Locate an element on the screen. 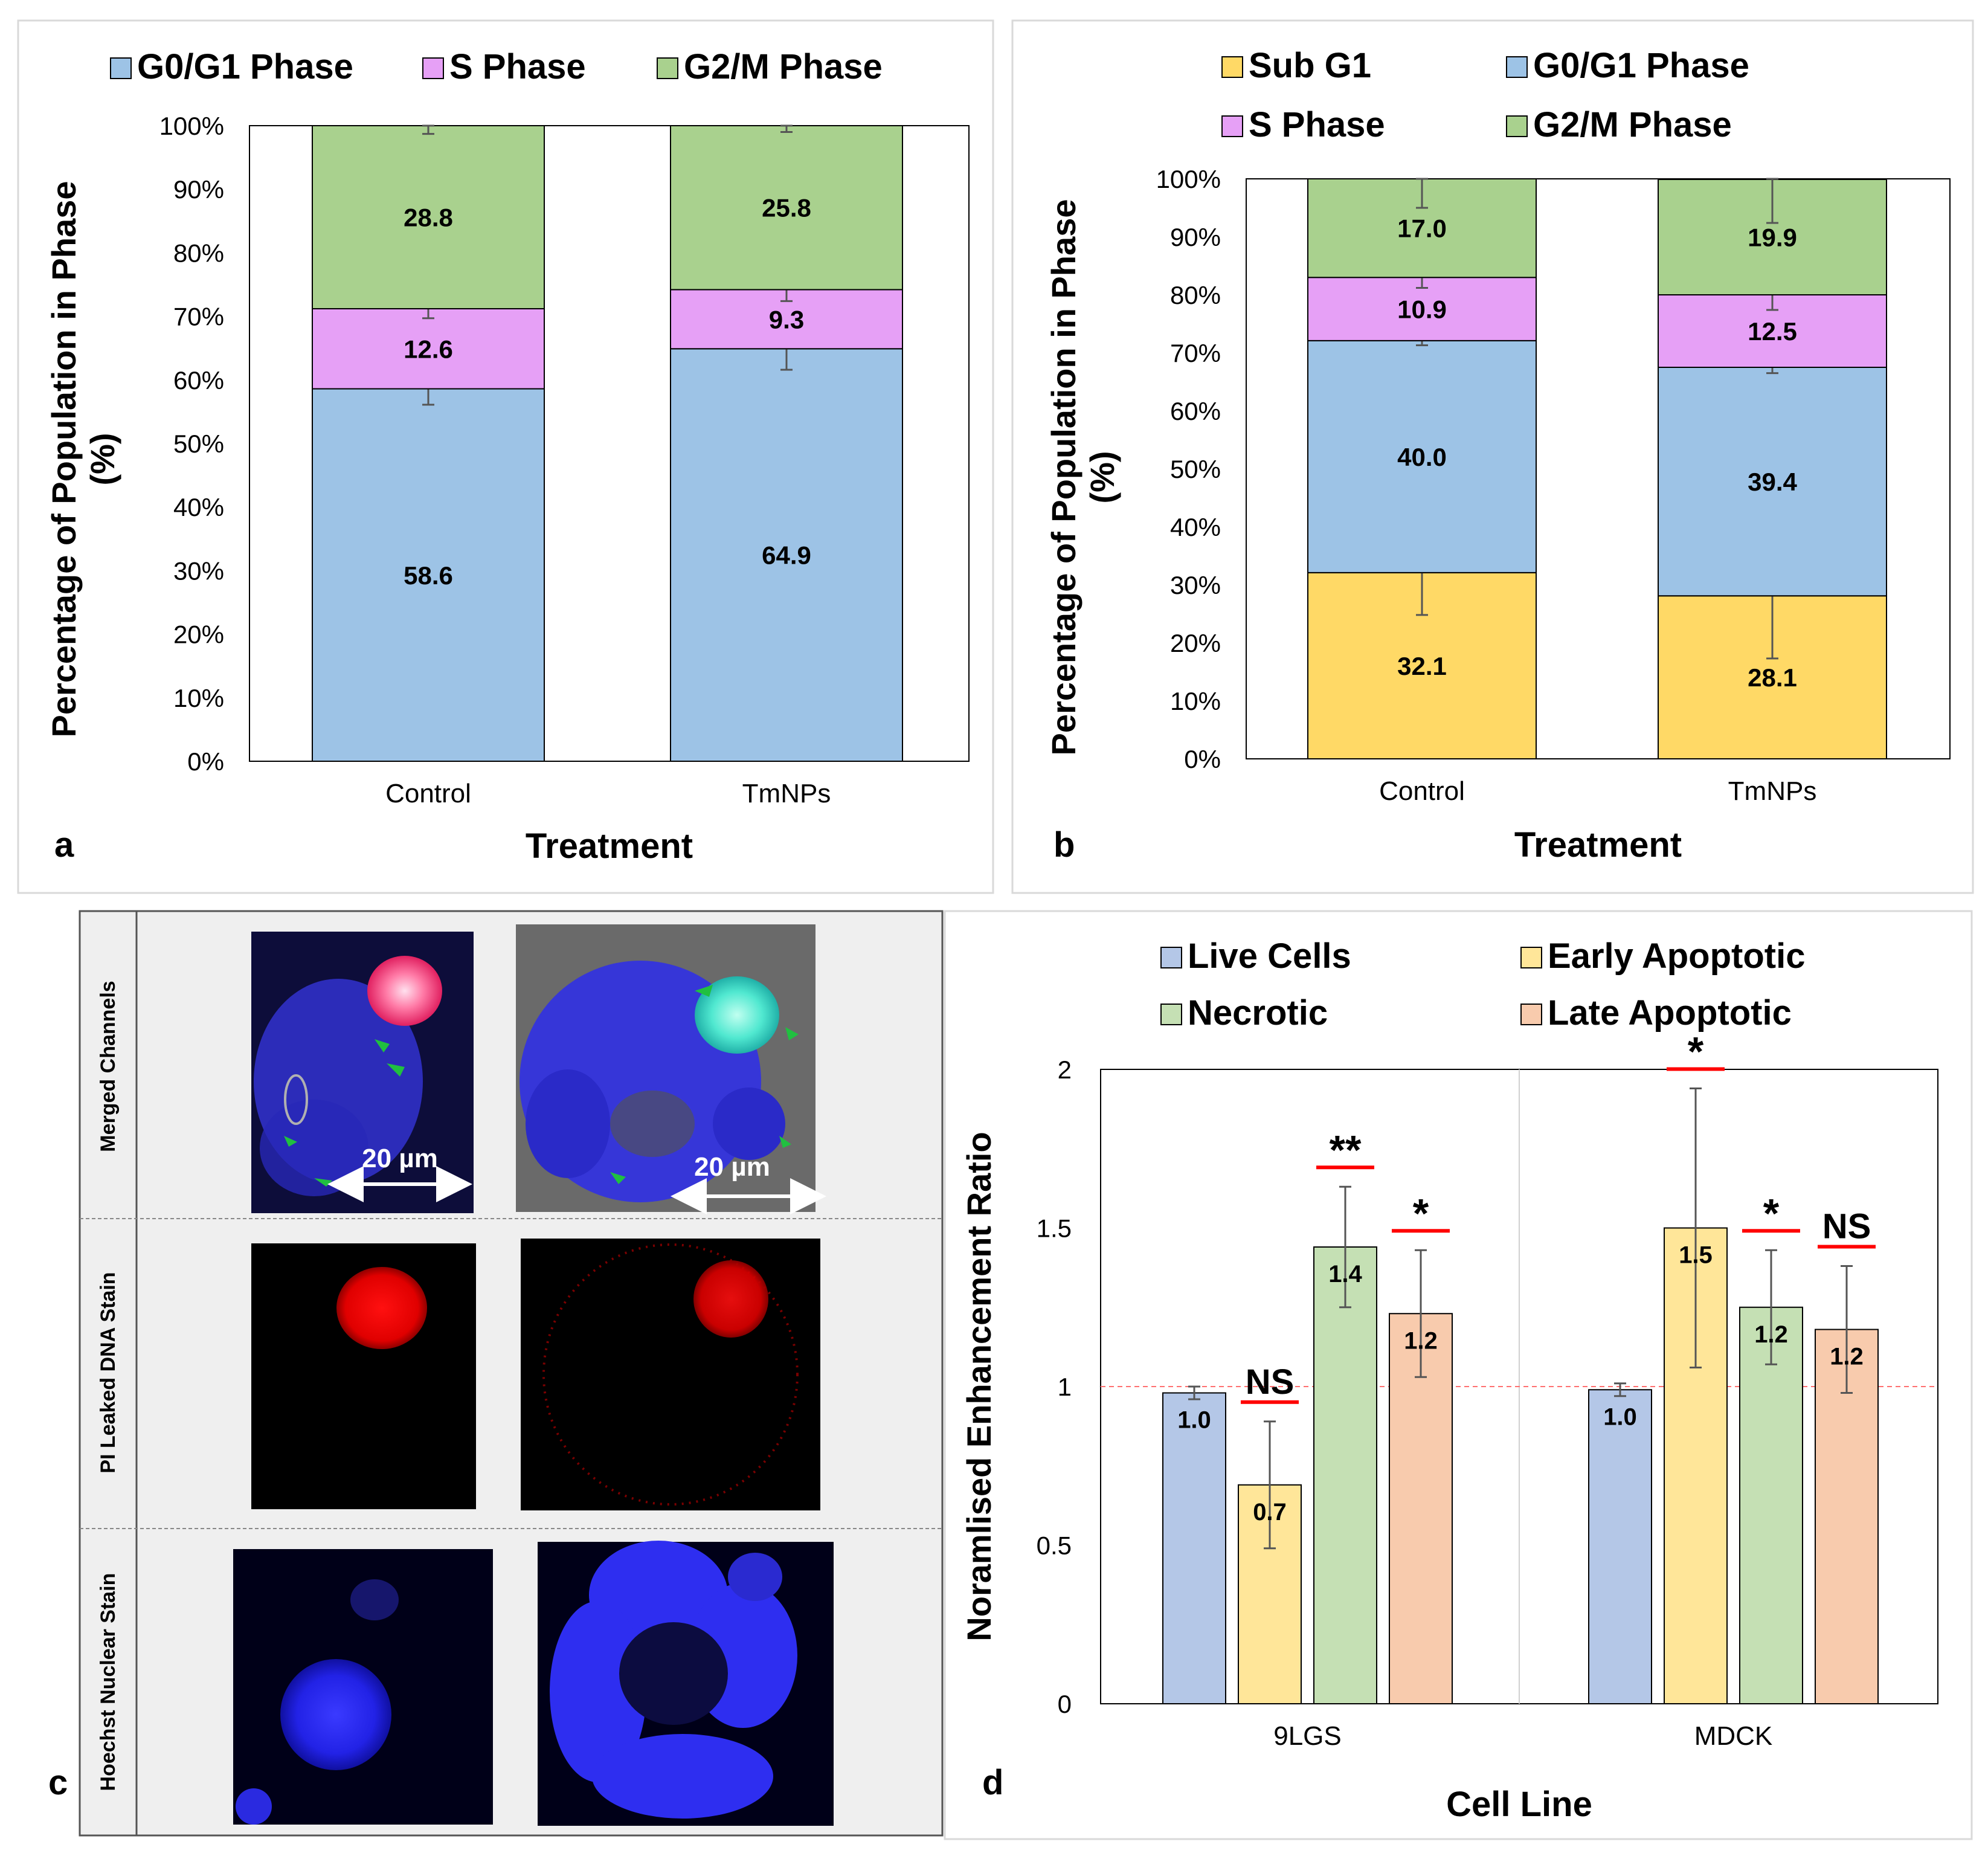 The width and height of the screenshot is (1988, 1856). data-label: 58.6 is located at coordinates (428, 575).